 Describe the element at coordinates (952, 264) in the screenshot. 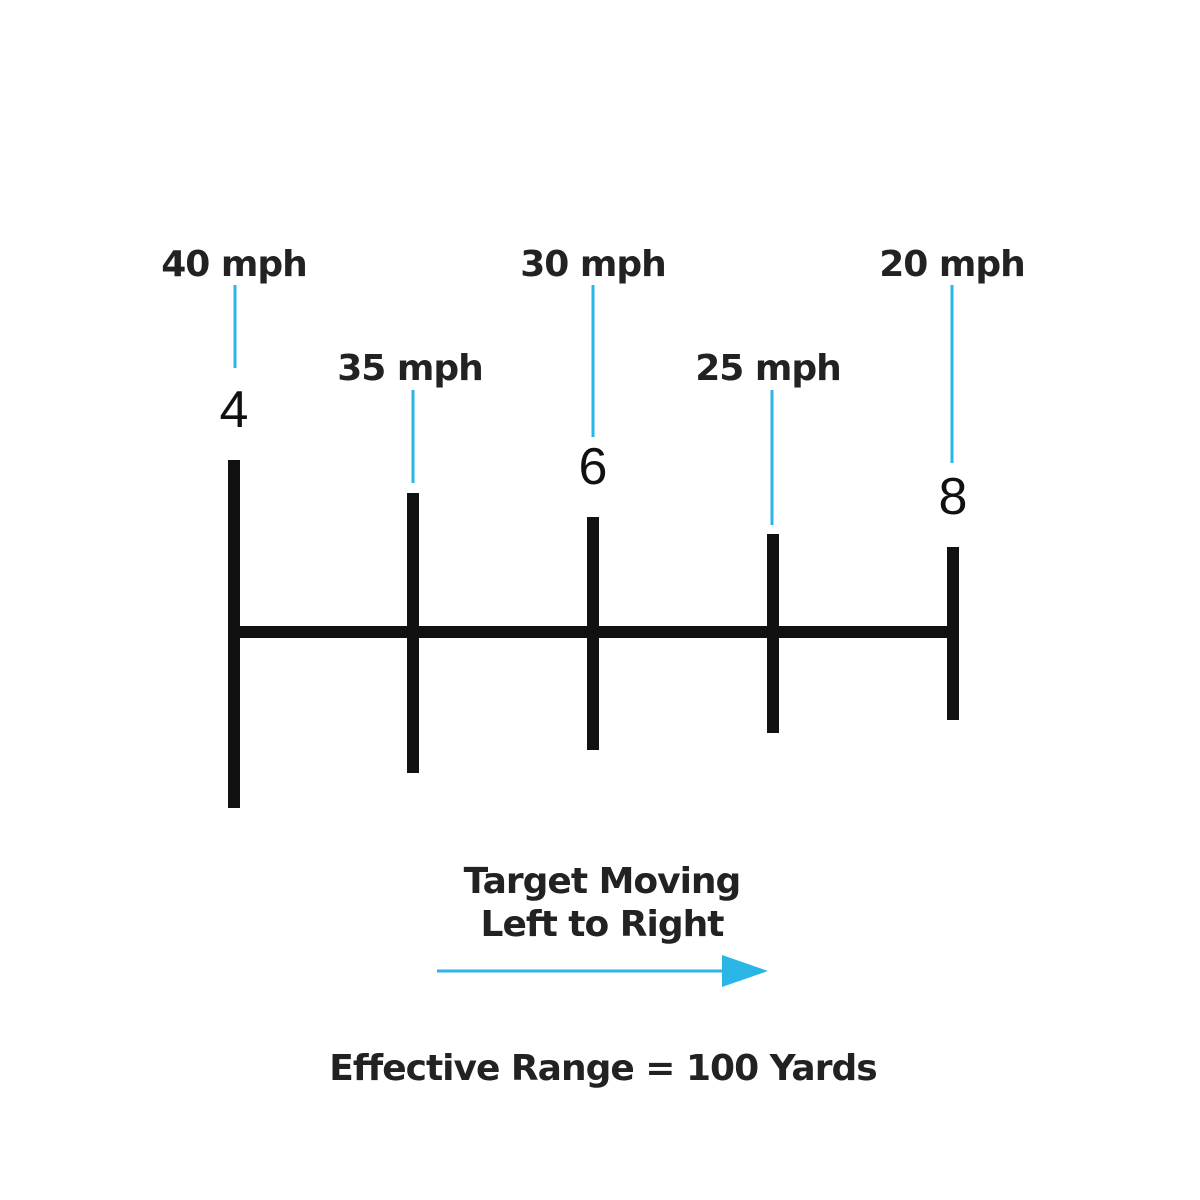

I see `speed-label: 20 mph` at that location.